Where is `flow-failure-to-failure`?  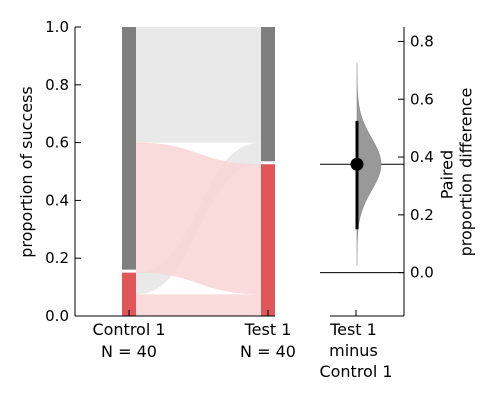 flow-failure-to-failure is located at coordinates (198, 85).